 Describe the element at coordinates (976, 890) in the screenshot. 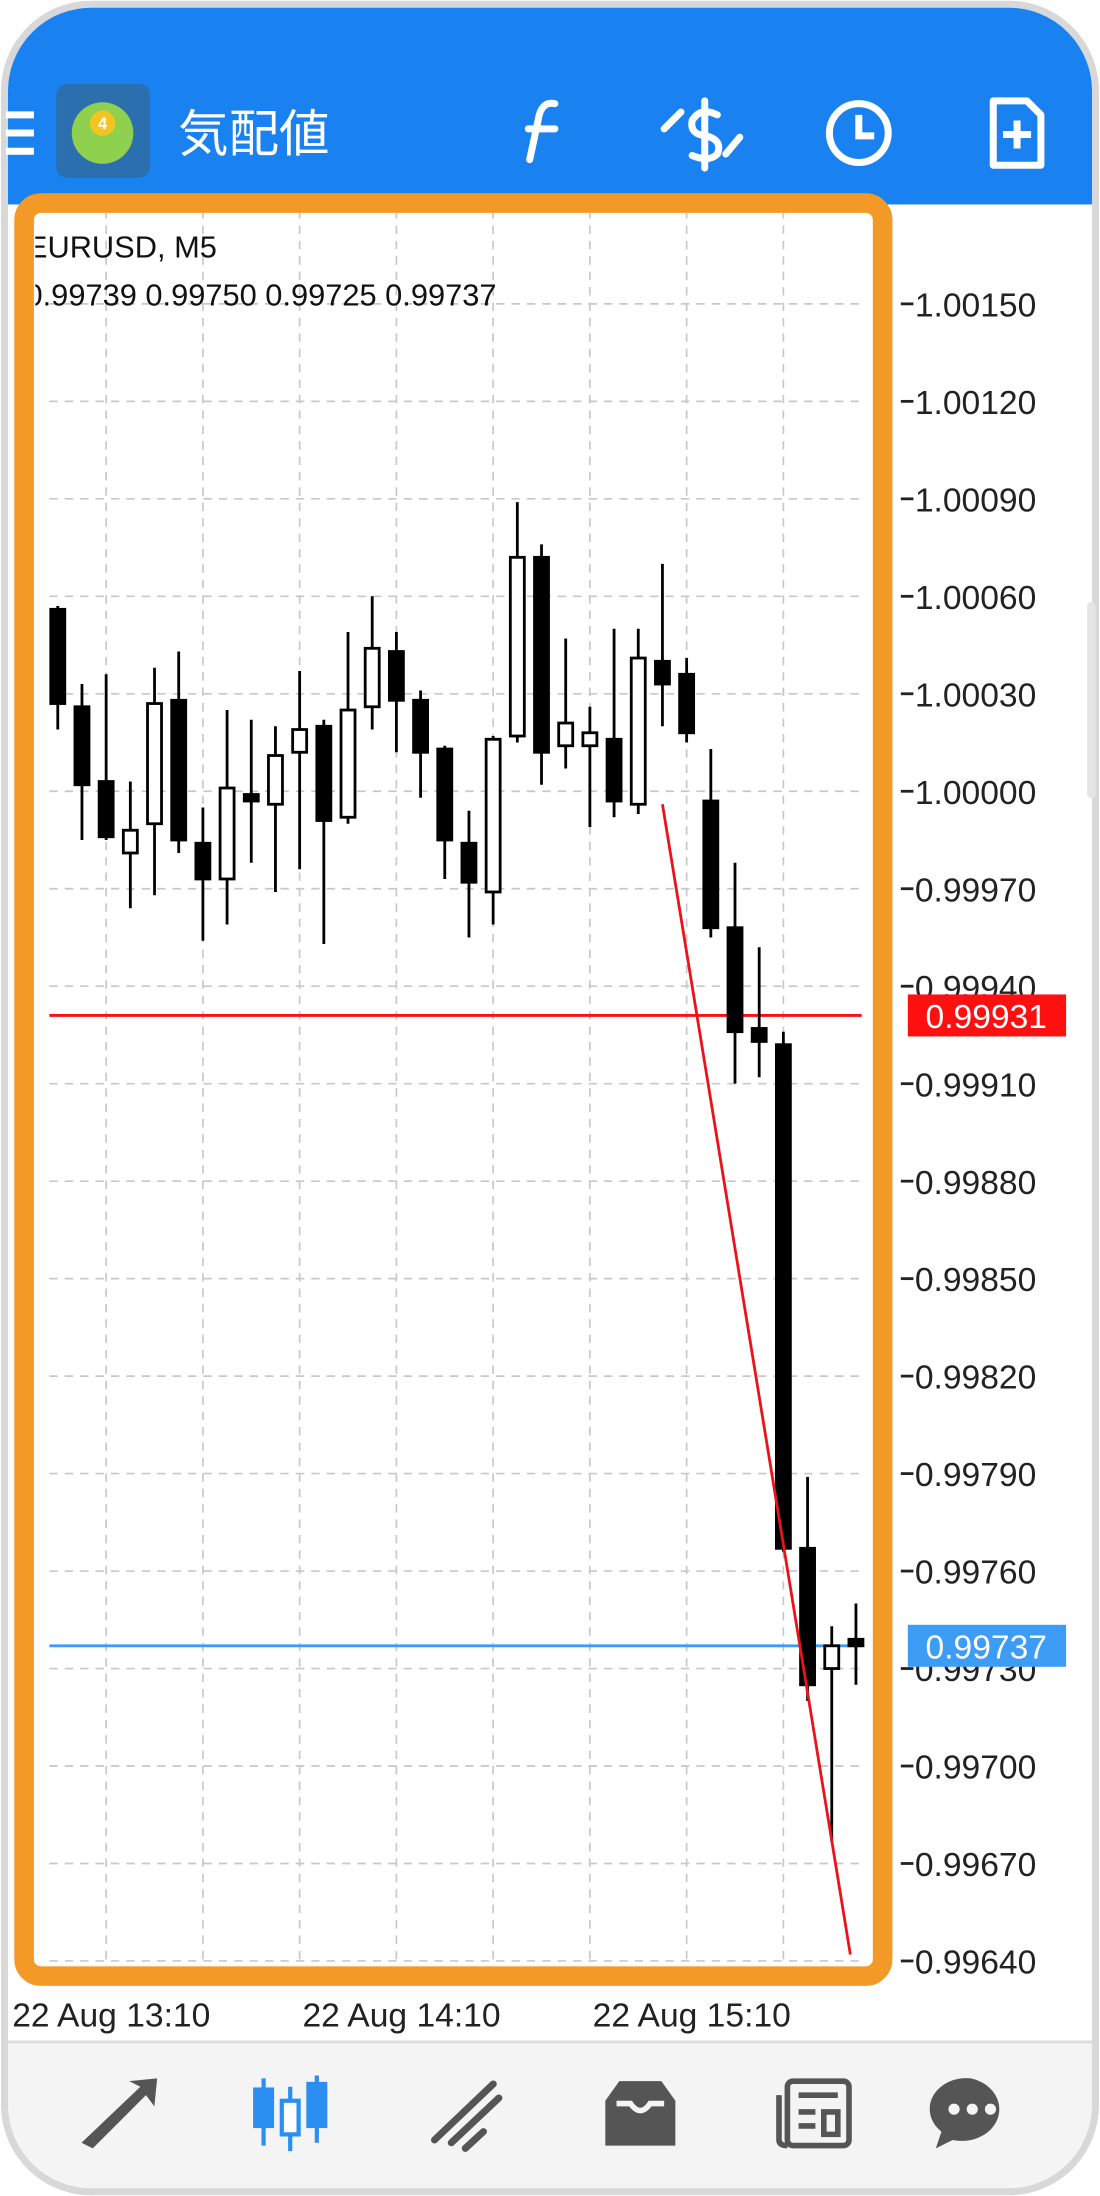

I see `y-tick-label: 0.99970` at that location.